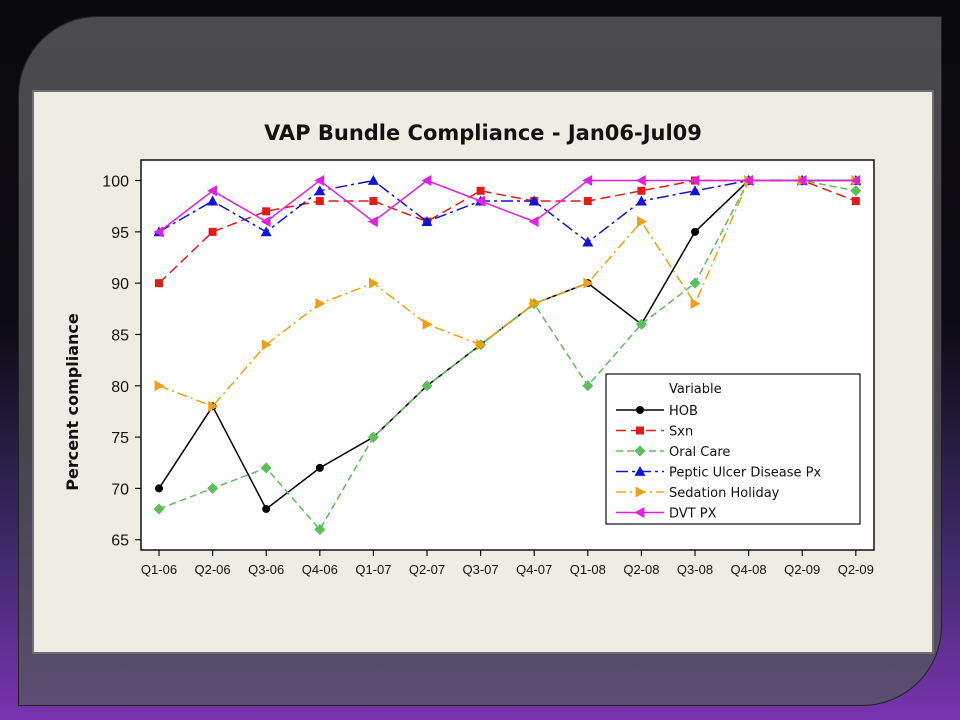 Image resolution: width=960 pixels, height=720 pixels. Describe the element at coordinates (115, 182) in the screenshot. I see `y-tick-label: 100` at that location.